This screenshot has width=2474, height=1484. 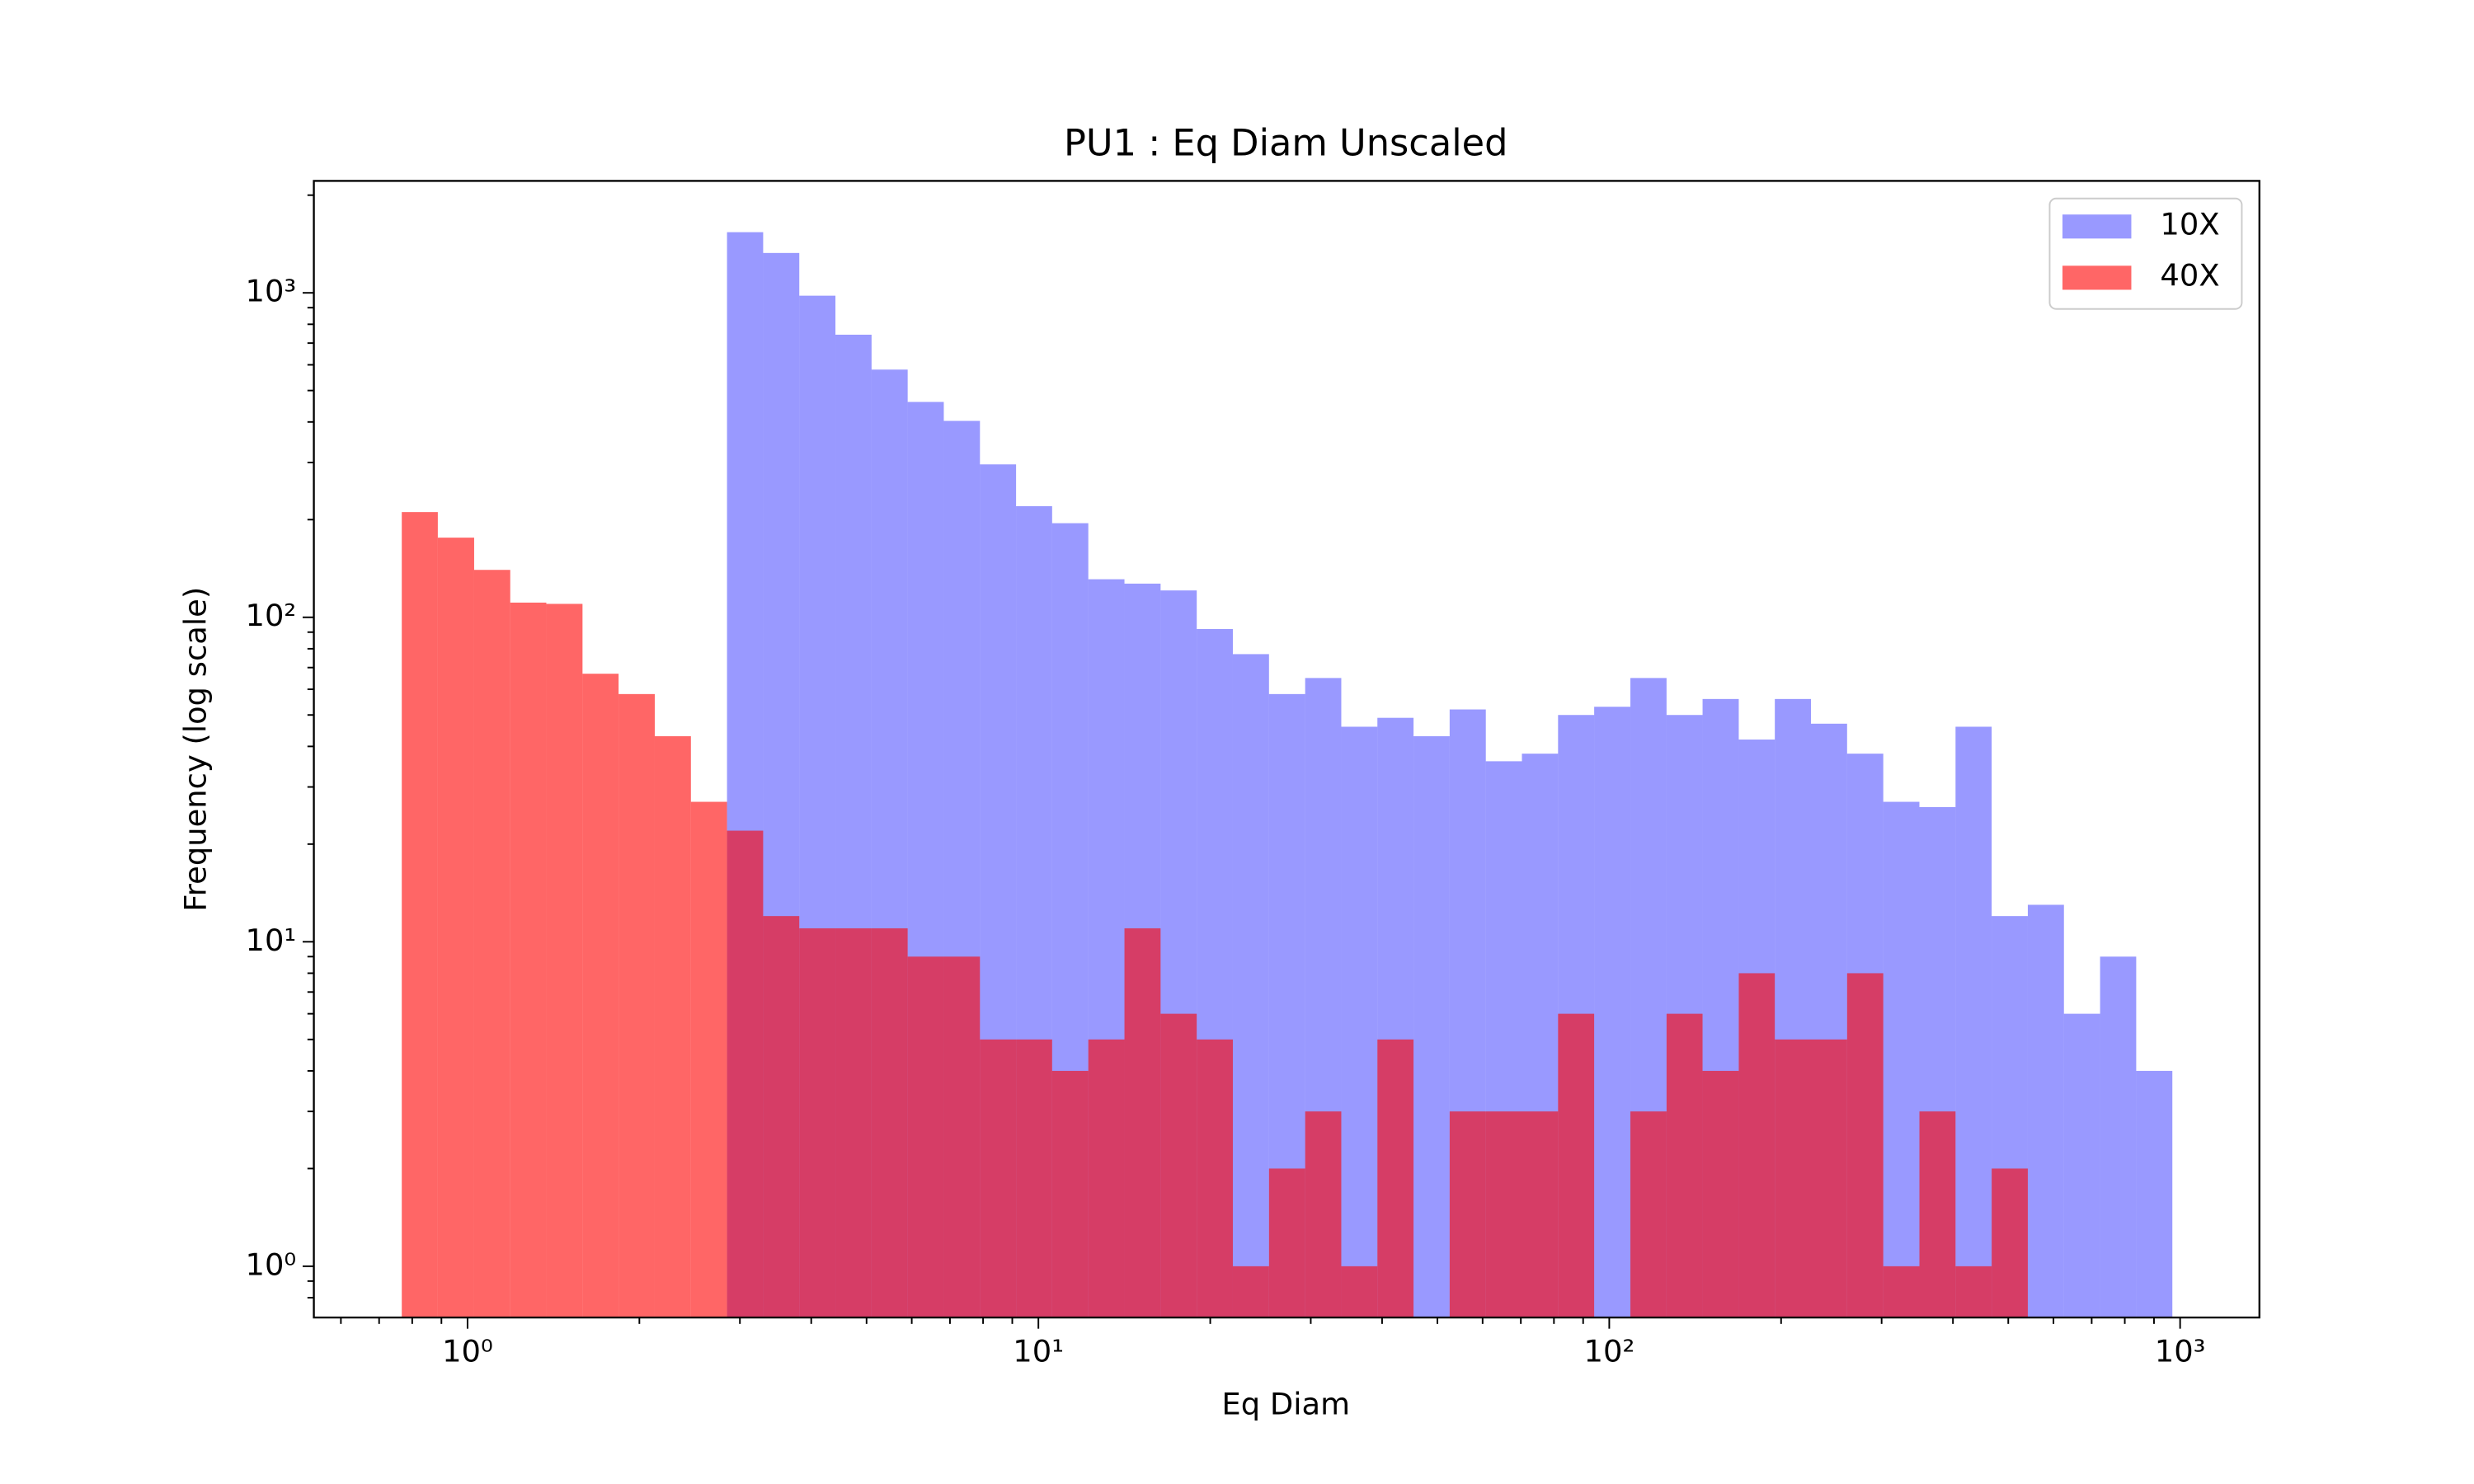 What do you see at coordinates (1285, 1403) in the screenshot?
I see `x-axis-label: Eq Diam` at bounding box center [1285, 1403].